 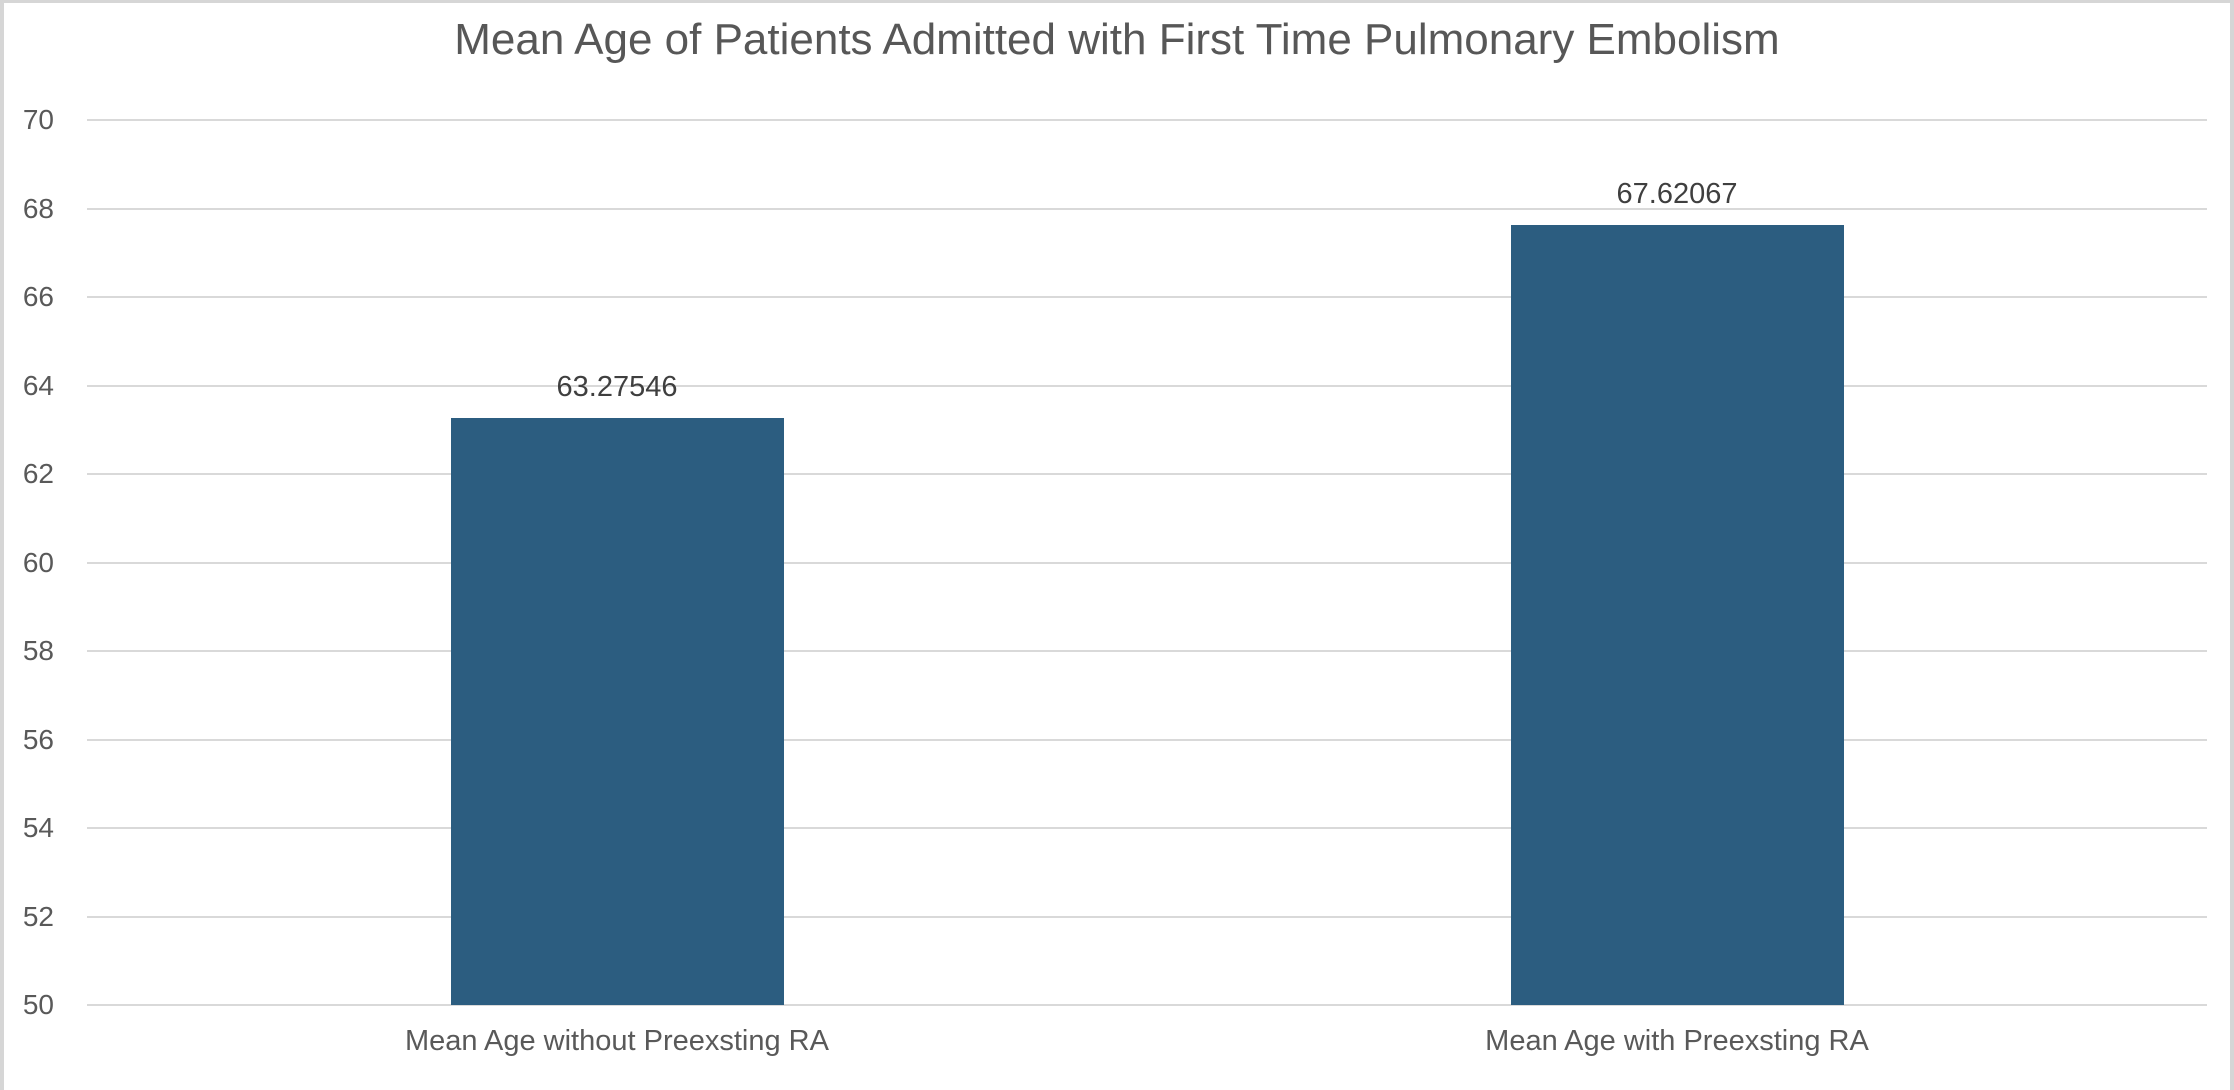 I want to click on y-tick-label: 70, so click(x=38, y=119).